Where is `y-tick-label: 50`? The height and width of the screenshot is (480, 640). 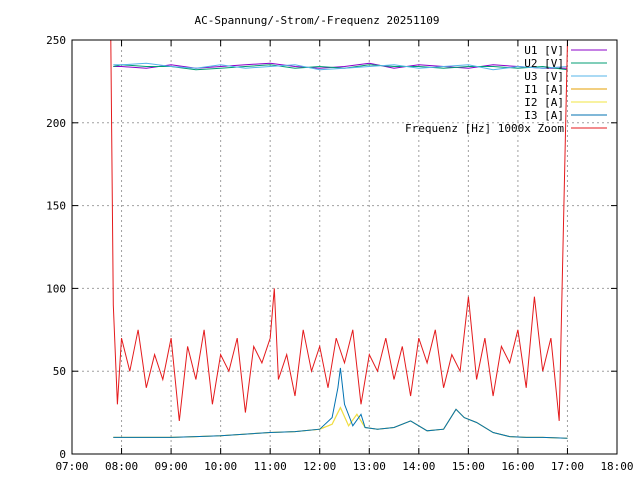
y-tick-label: 50 is located at coordinates (59, 371).